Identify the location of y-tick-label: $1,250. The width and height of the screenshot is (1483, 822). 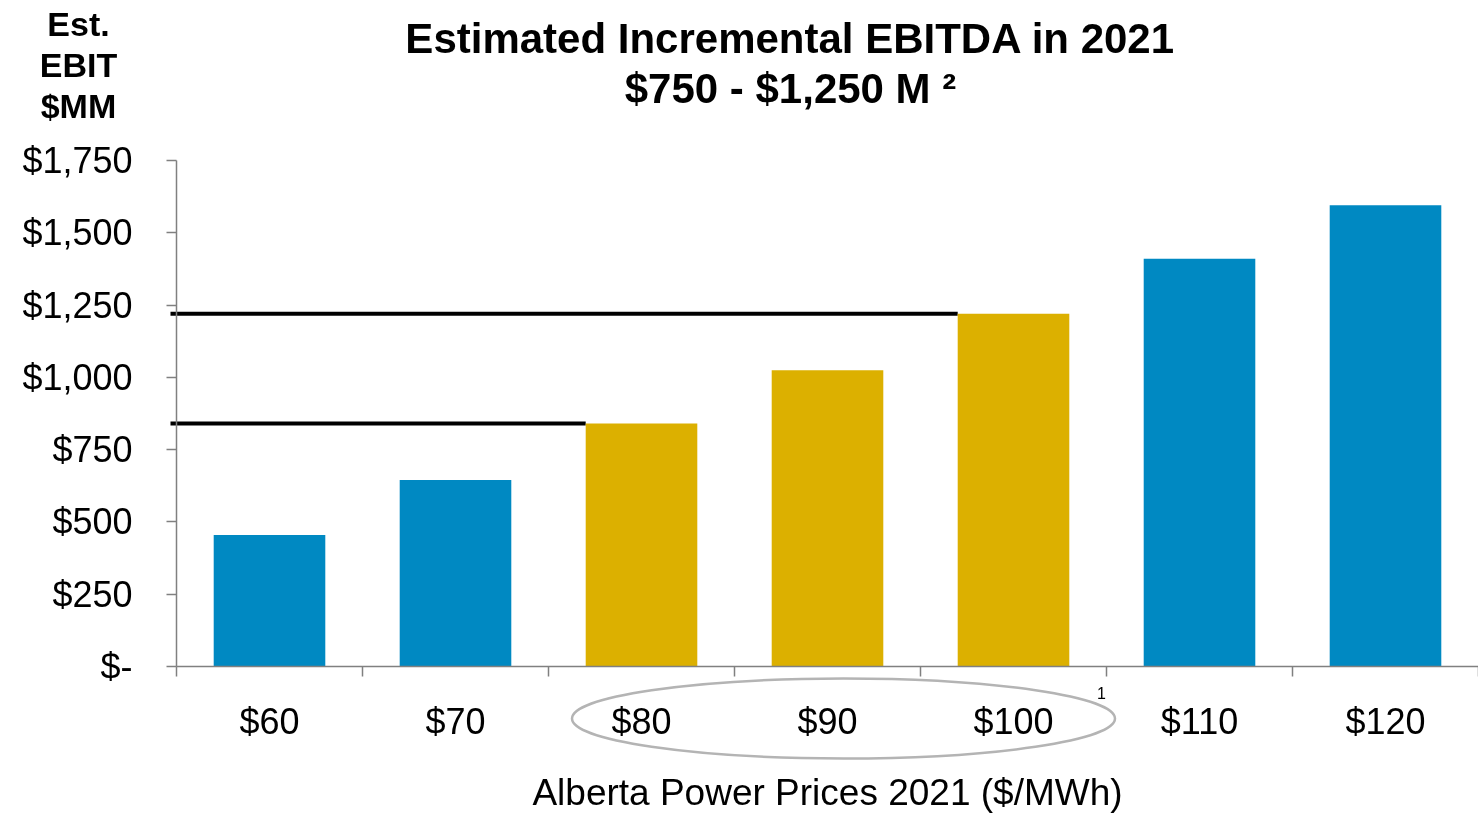
(77, 305).